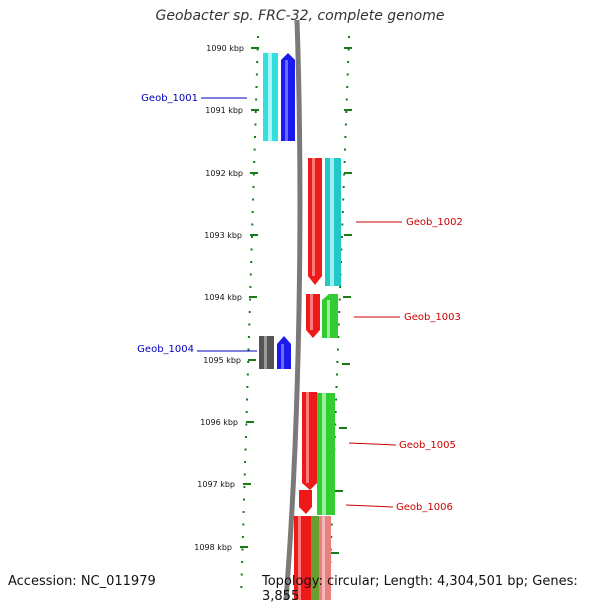 Image resolution: width=600 pixels, height=604 pixels. I want to click on gene-label-geob-1002: Geob_1002, so click(434, 222).